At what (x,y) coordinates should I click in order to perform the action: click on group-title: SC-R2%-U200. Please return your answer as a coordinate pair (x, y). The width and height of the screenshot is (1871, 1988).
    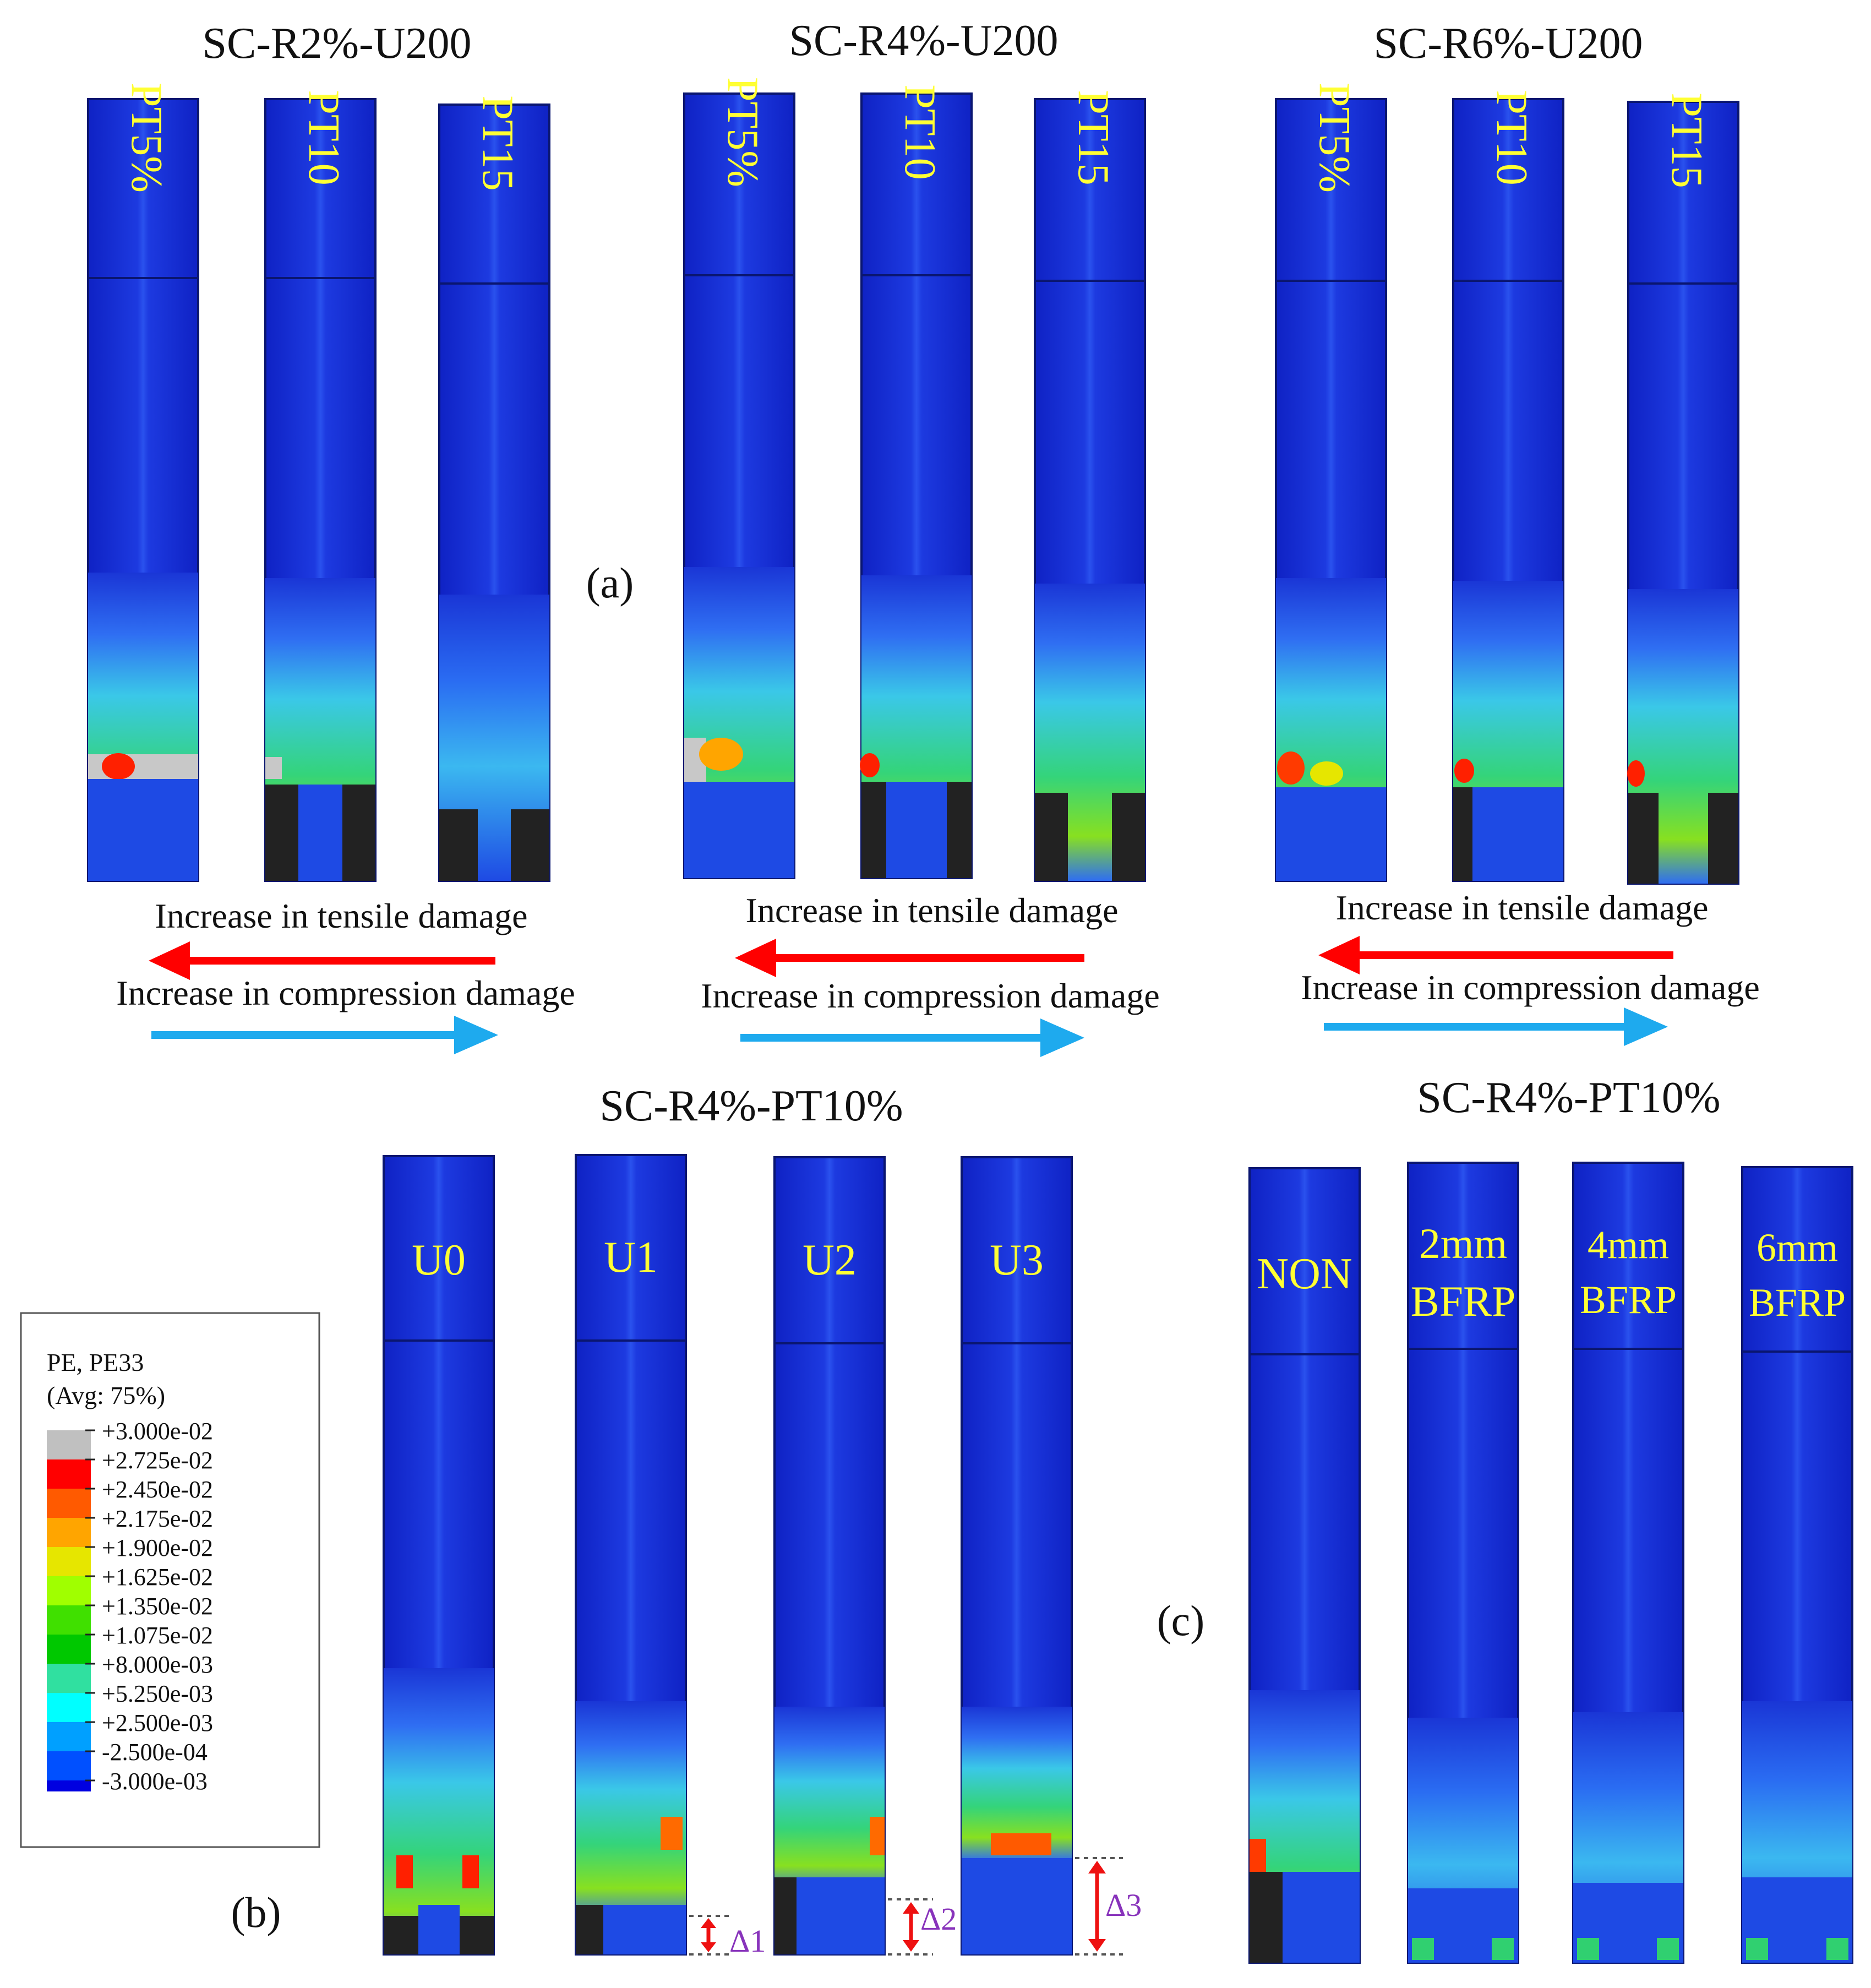
    Looking at the image, I should click on (337, 43).